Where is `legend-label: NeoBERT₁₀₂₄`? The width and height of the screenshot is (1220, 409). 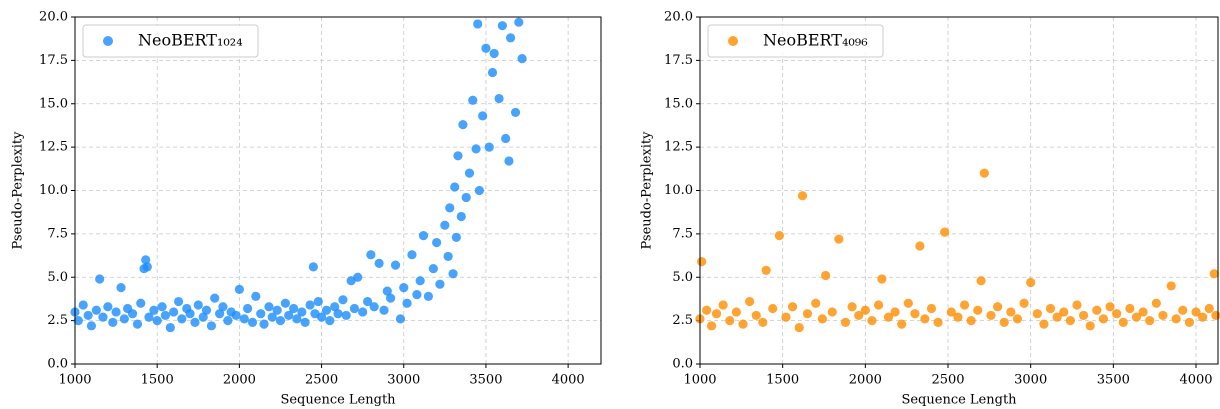
legend-label: NeoBERT₁₀₂₄ is located at coordinates (190, 40).